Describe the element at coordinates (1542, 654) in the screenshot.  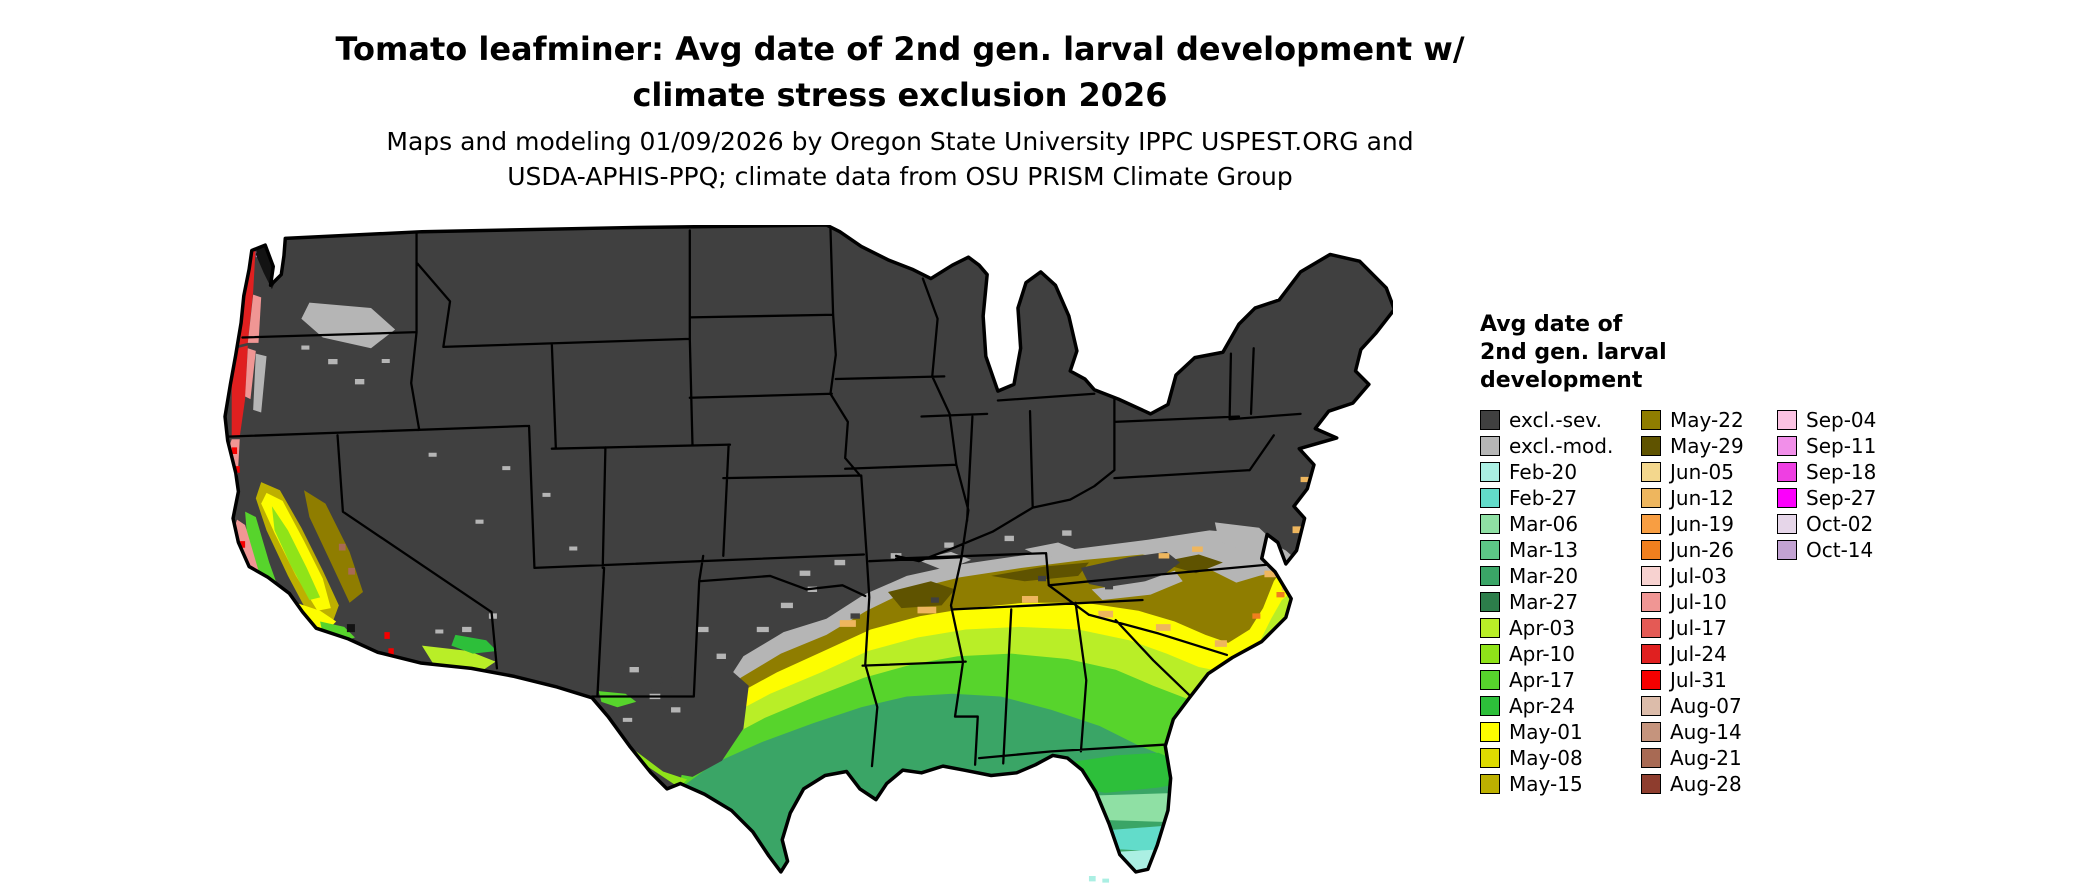
I see `legend-label: Apr-10` at that location.